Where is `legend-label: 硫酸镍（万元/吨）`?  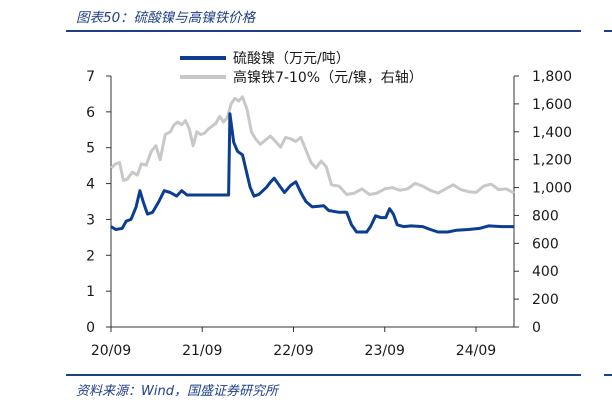
legend-label: 硫酸镍（万元/吨） is located at coordinates (291, 59).